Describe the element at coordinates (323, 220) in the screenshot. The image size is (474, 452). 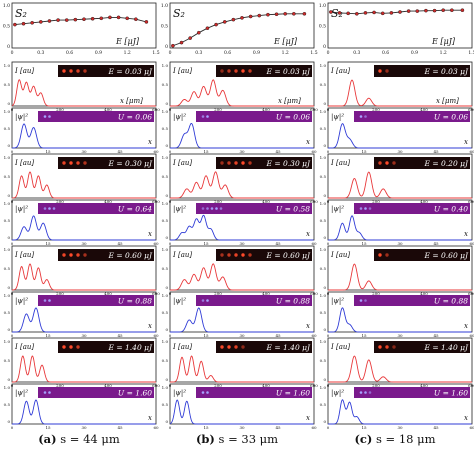
I see `wave-ytick-2-1-1: 0.5` at that location.